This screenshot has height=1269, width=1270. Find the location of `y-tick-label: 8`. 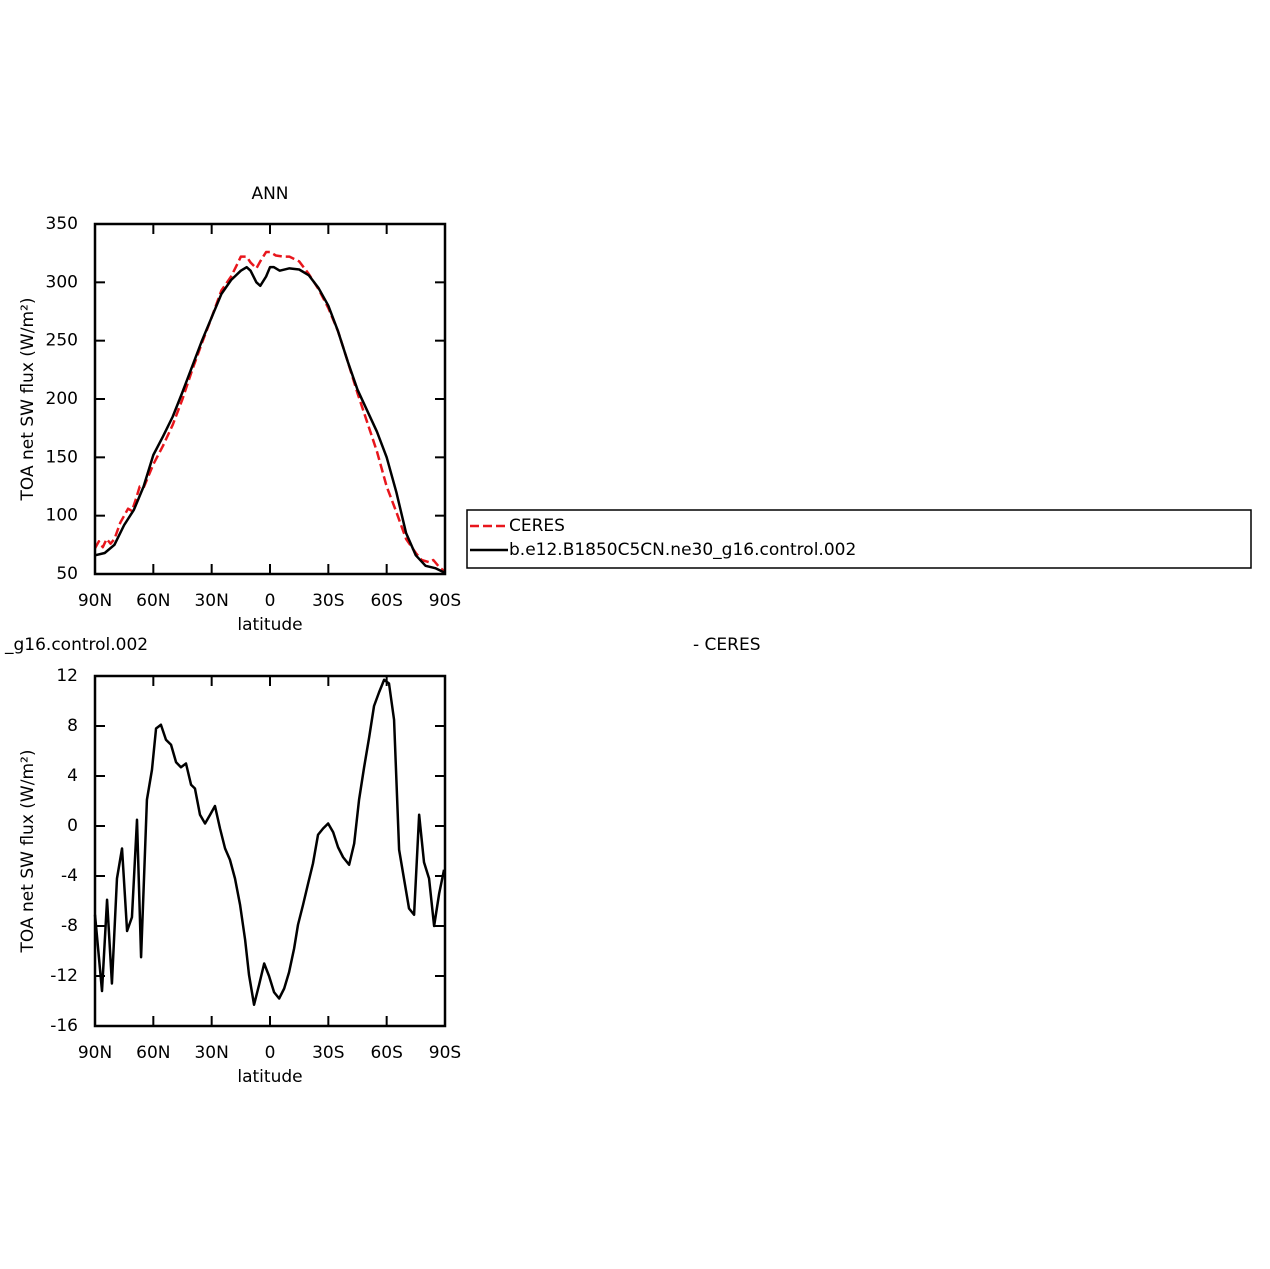

y-tick-label: 8 is located at coordinates (72, 726).